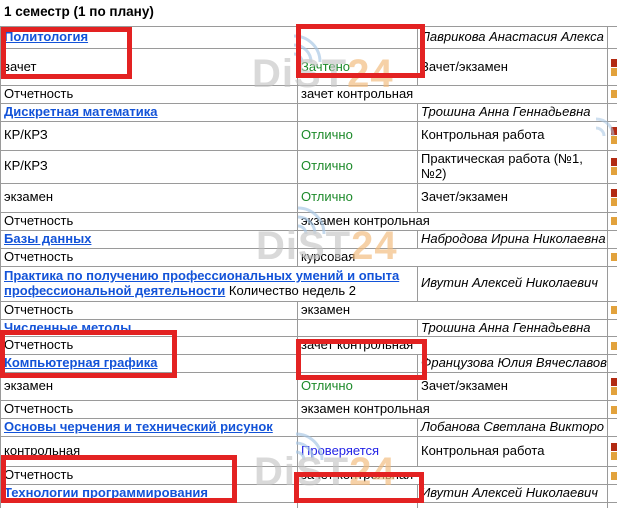  I want to click on table-row: Отчетность экзамен, so click(308, 310).